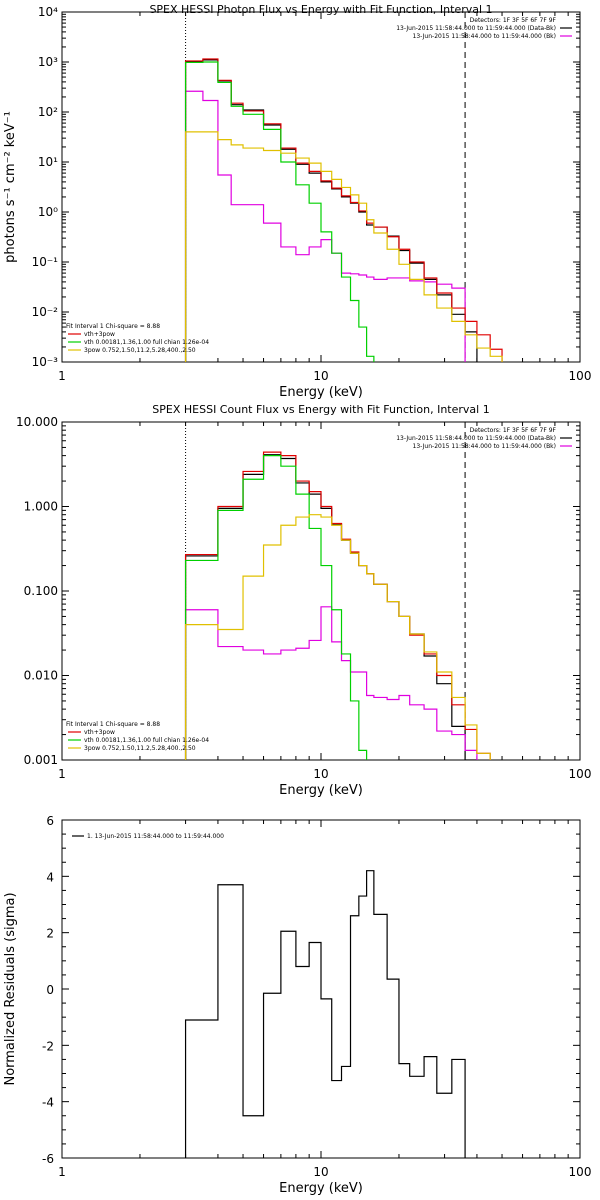  Describe the element at coordinates (10, 187) in the screenshot. I see `y-axis-label: photons s⁻¹ cm⁻² keV⁻¹` at that location.